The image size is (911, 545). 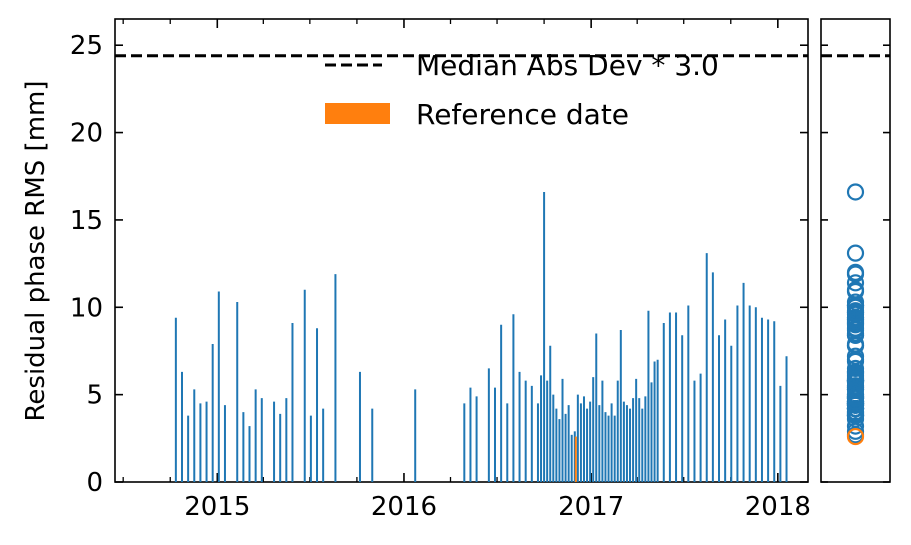 I want to click on side-points, so click(x=855, y=314).